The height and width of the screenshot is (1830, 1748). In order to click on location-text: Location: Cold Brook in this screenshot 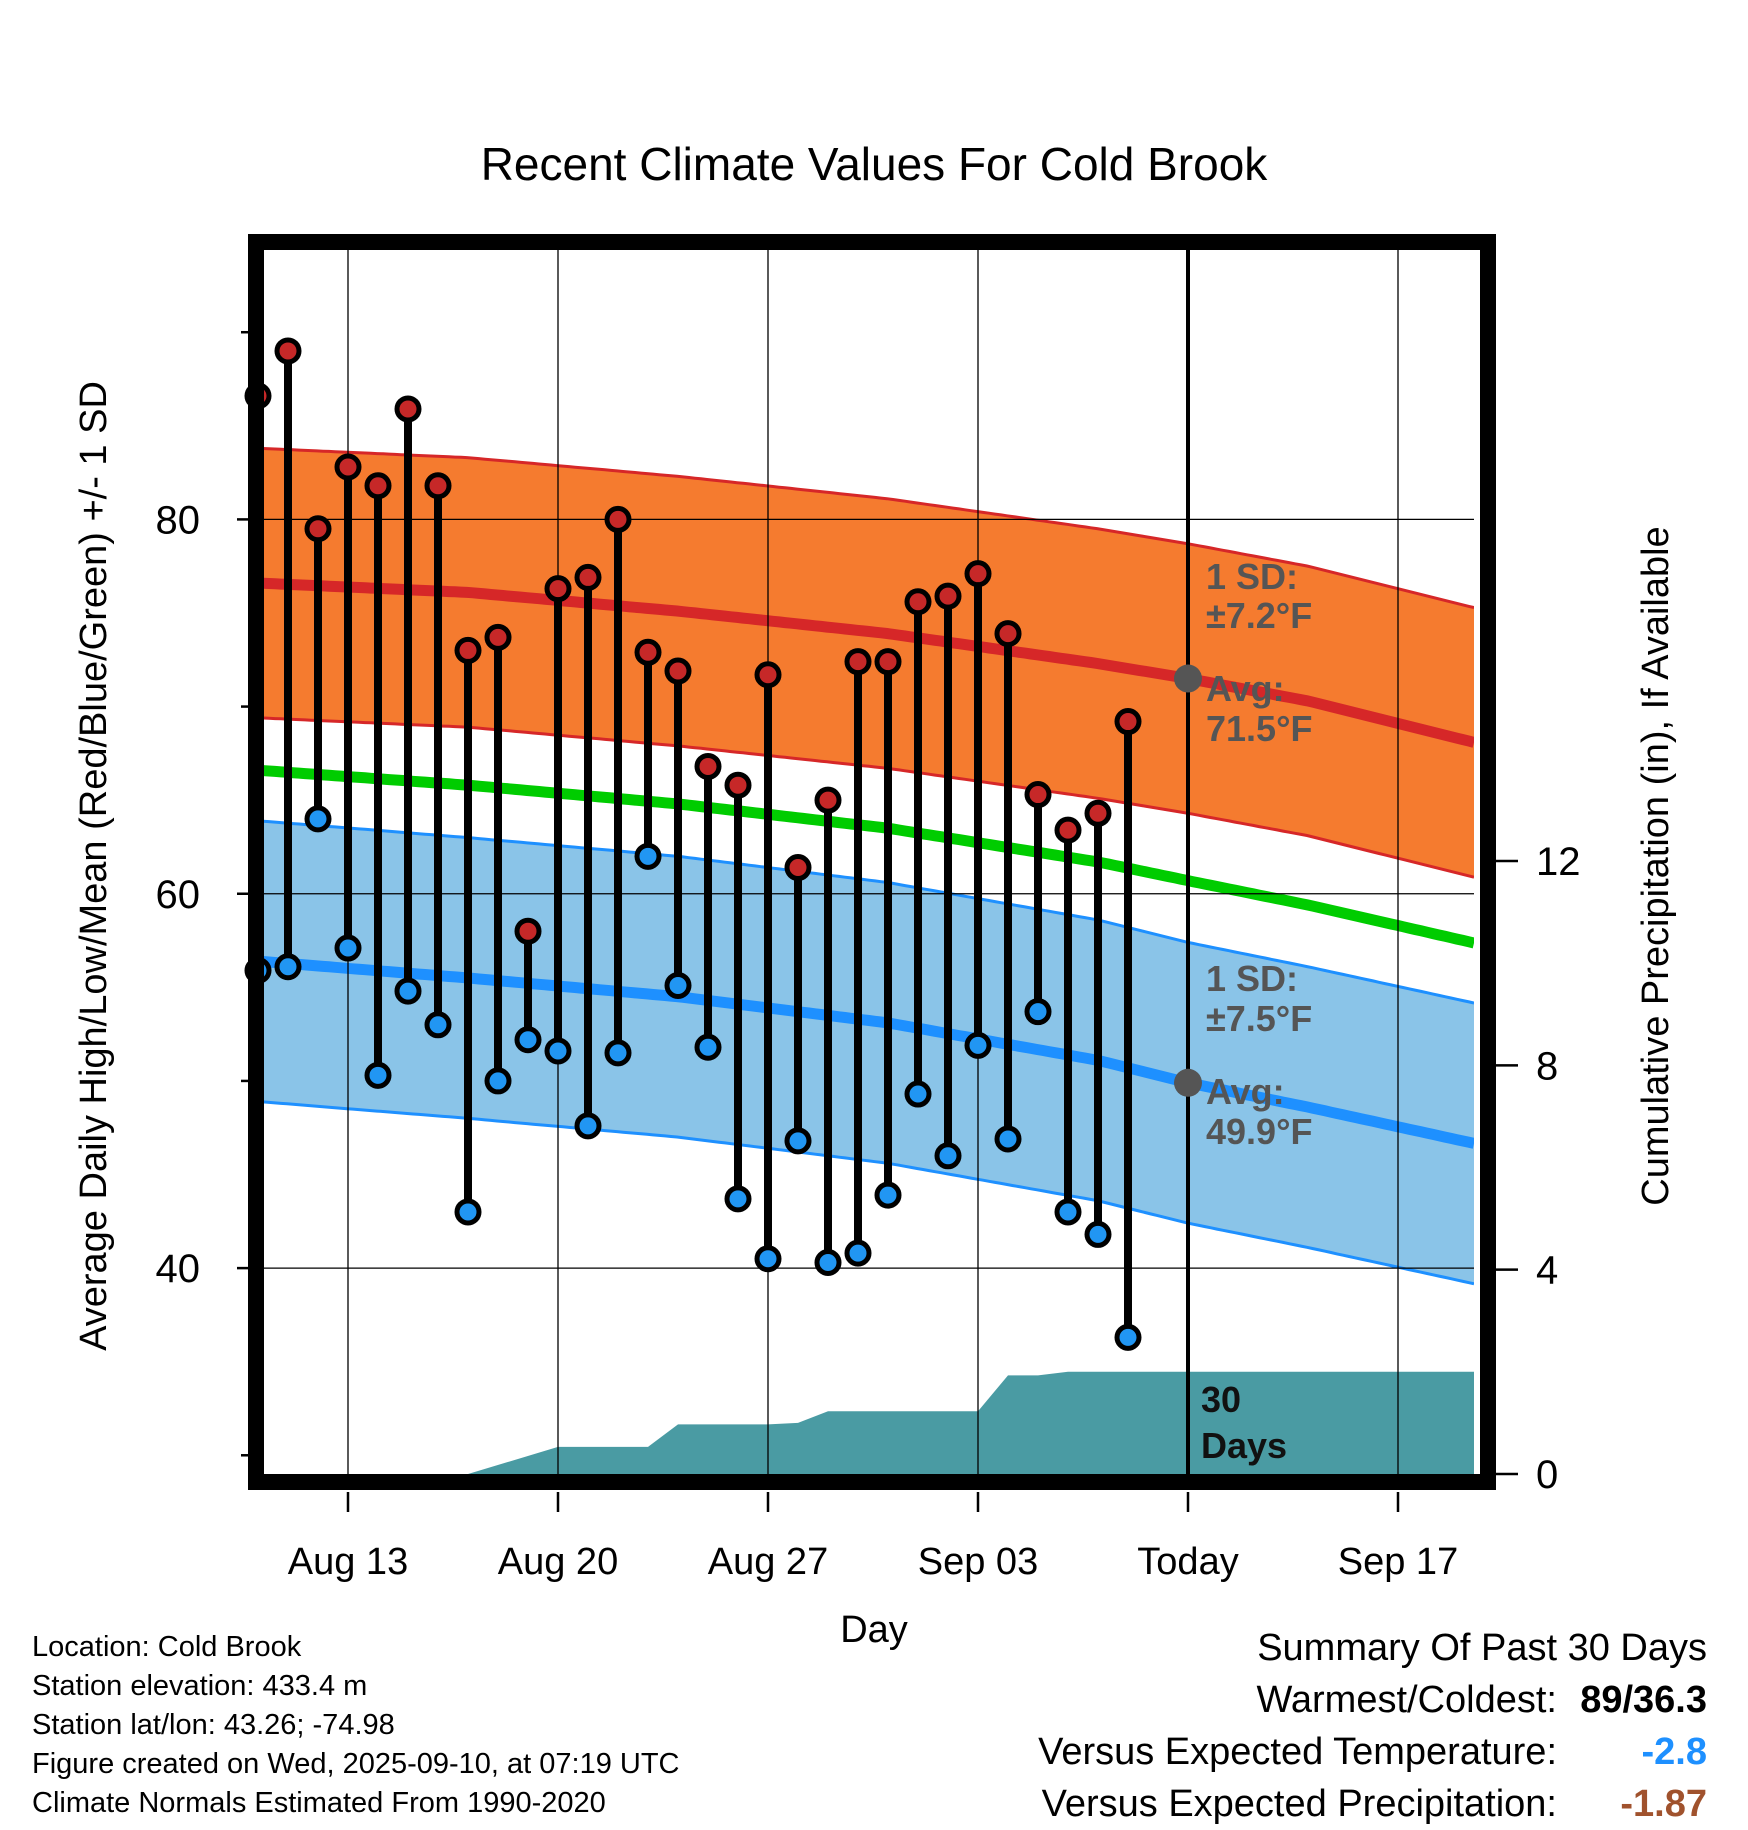, I will do `click(167, 1647)`.